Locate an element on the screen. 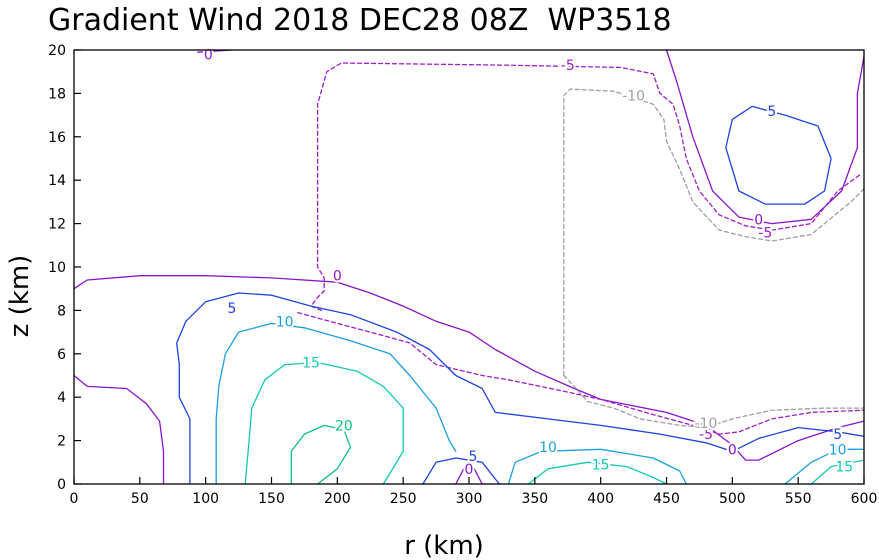  y-tick-label: 14 is located at coordinates (57, 181).